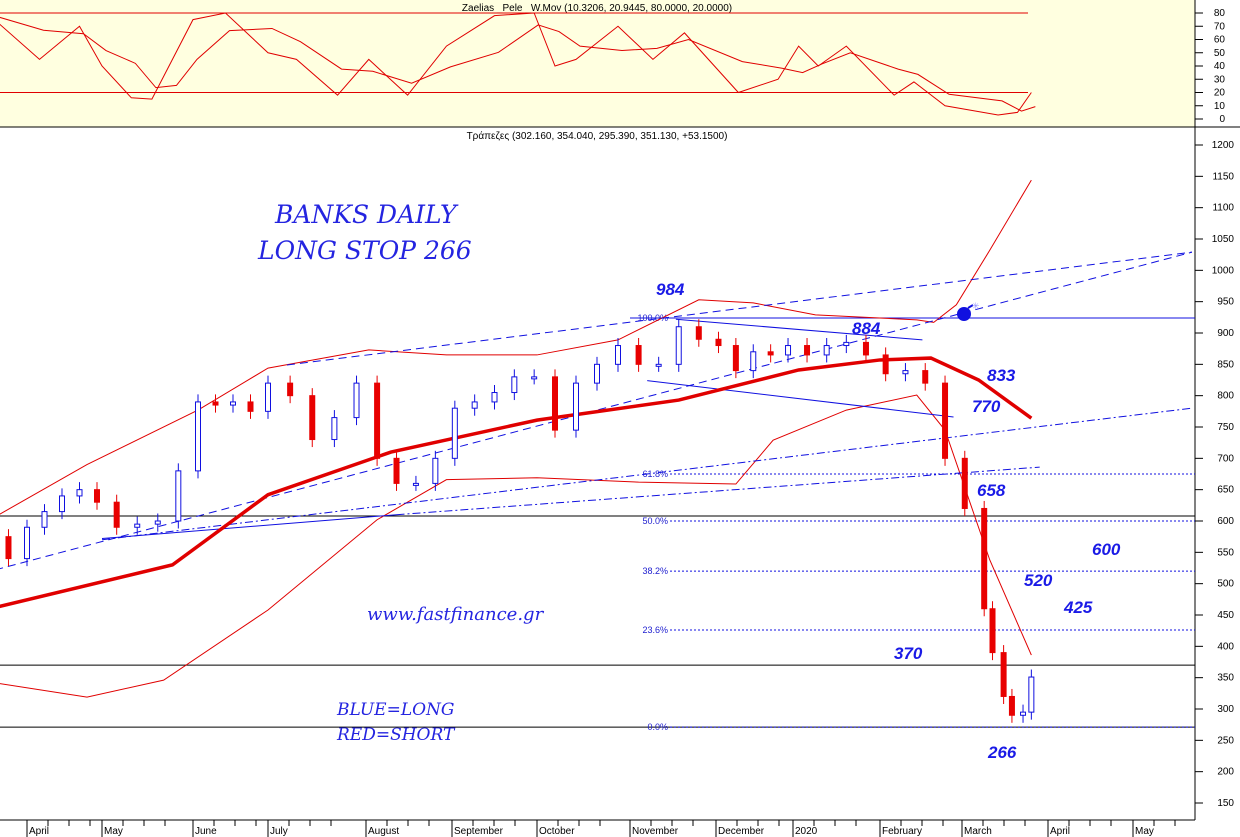 This screenshot has width=1240, height=837. Describe the element at coordinates (1225, 740) in the screenshot. I see `price-y-tick-label: 250` at that location.